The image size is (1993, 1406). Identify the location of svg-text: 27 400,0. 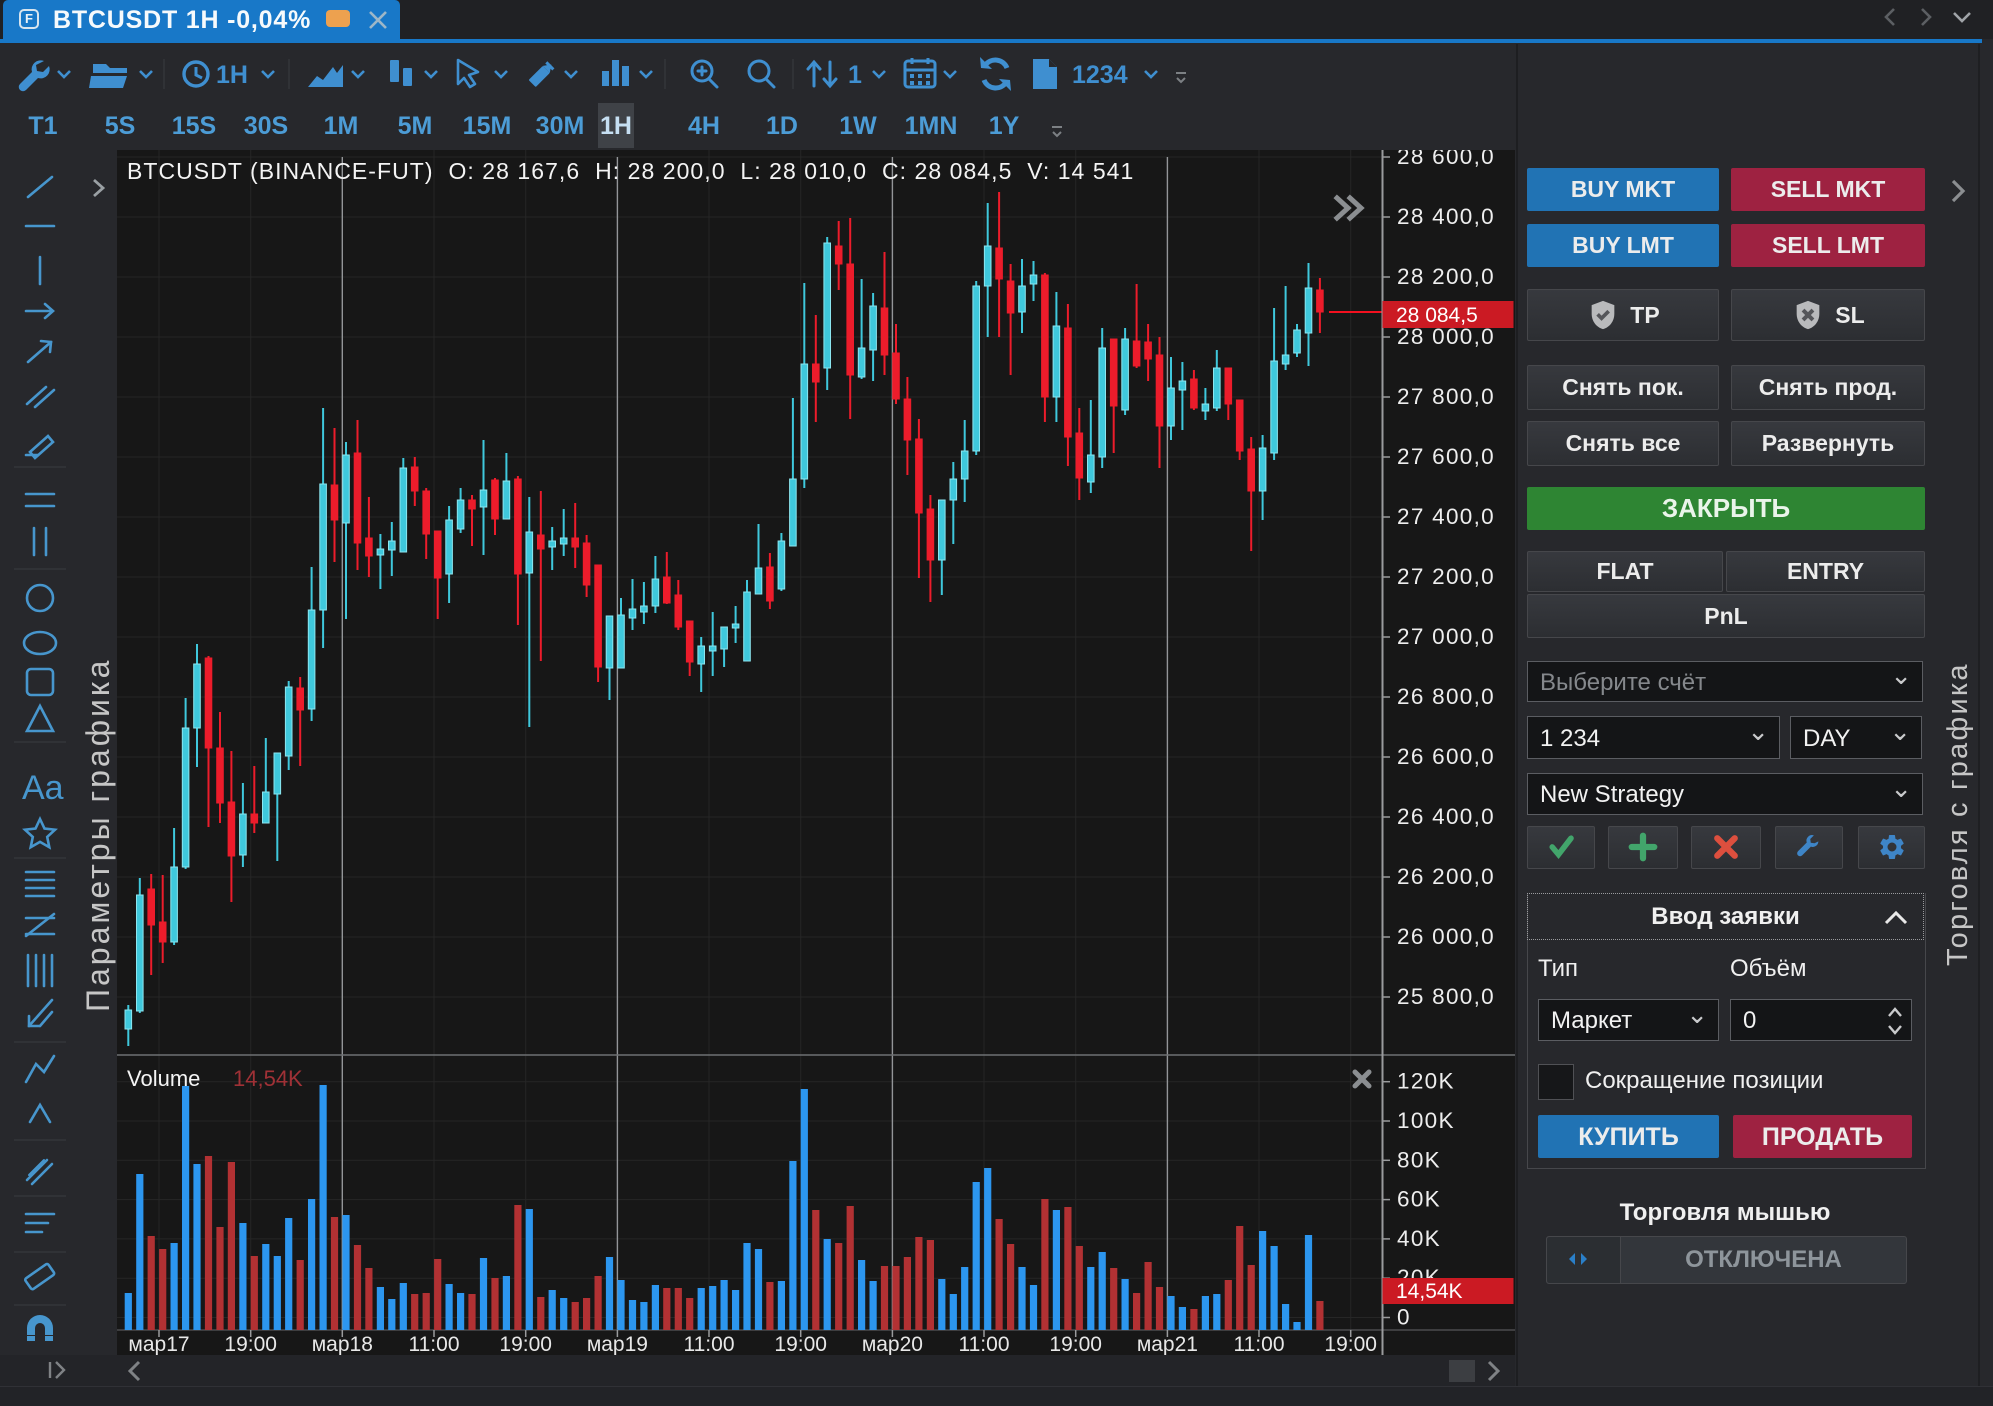
(1446, 516).